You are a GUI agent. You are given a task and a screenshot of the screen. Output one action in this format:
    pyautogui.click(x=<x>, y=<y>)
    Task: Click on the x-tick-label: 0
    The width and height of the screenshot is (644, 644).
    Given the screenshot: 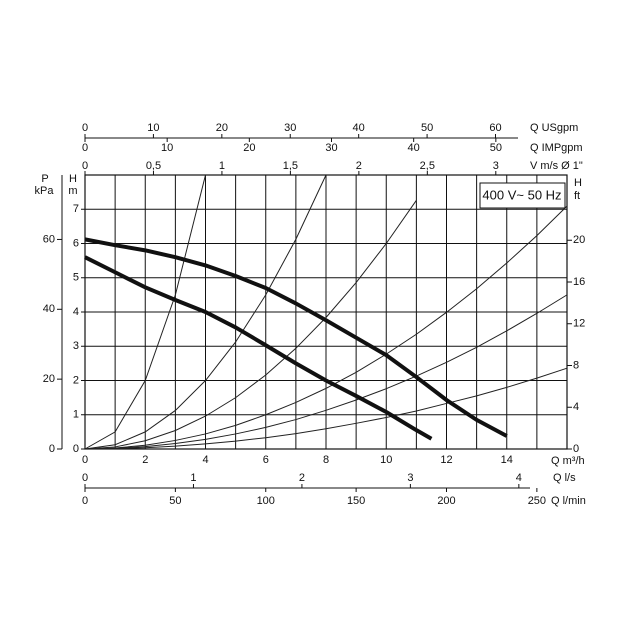 What is the action you would take?
    pyautogui.click(x=85, y=460)
    